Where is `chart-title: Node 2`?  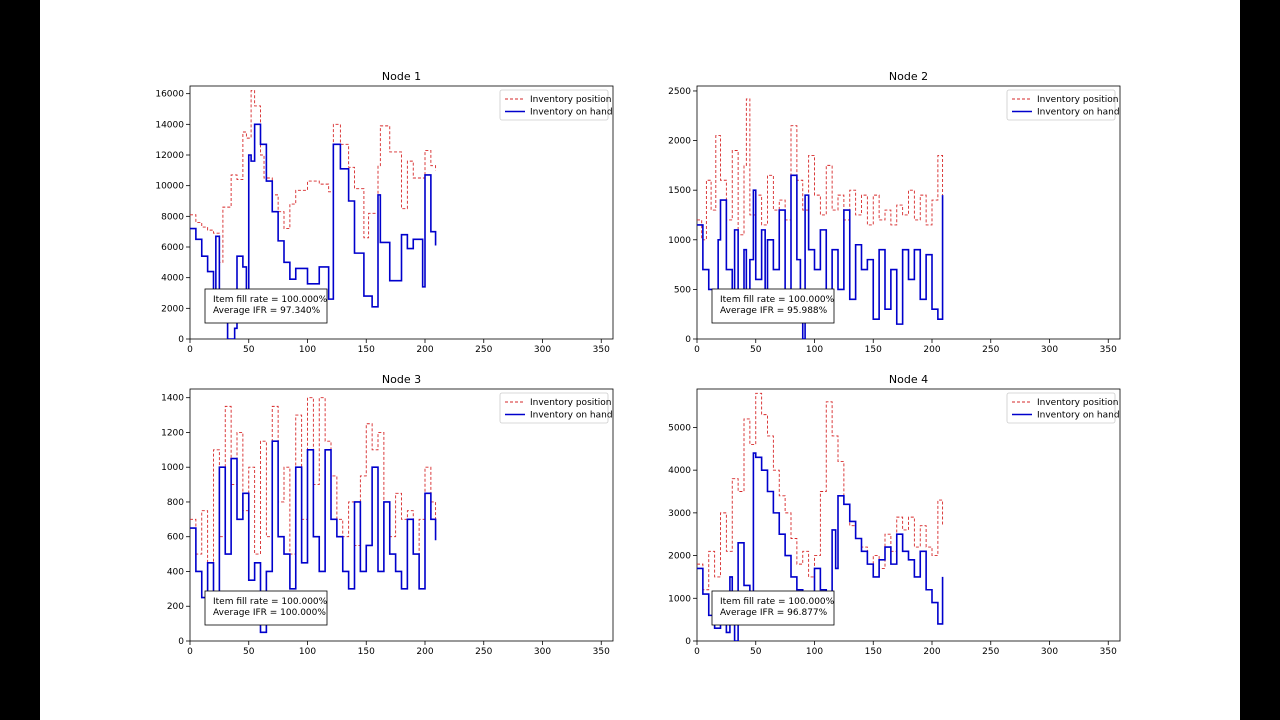
chart-title: Node 2 is located at coordinates (908, 76).